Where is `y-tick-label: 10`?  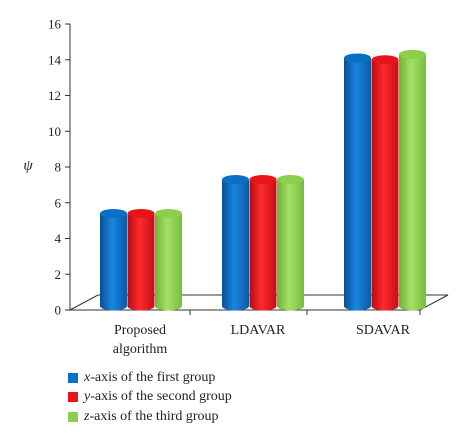 y-tick-label: 10 is located at coordinates (54, 131).